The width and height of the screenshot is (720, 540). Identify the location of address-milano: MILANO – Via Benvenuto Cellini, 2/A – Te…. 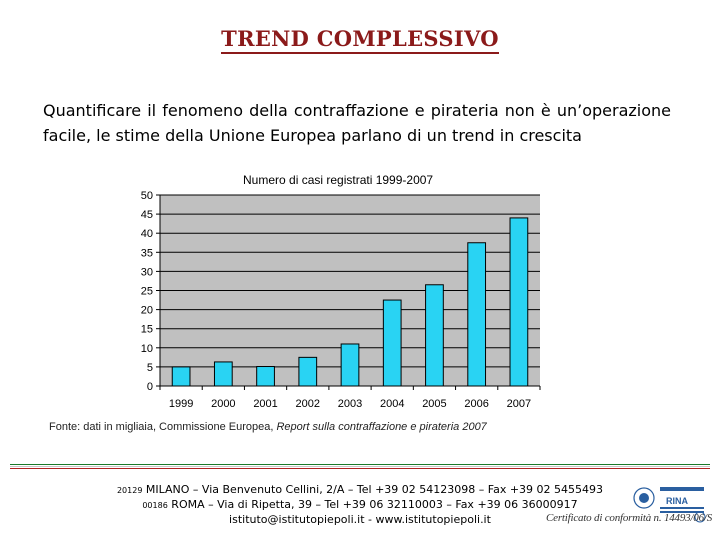
(374, 489).